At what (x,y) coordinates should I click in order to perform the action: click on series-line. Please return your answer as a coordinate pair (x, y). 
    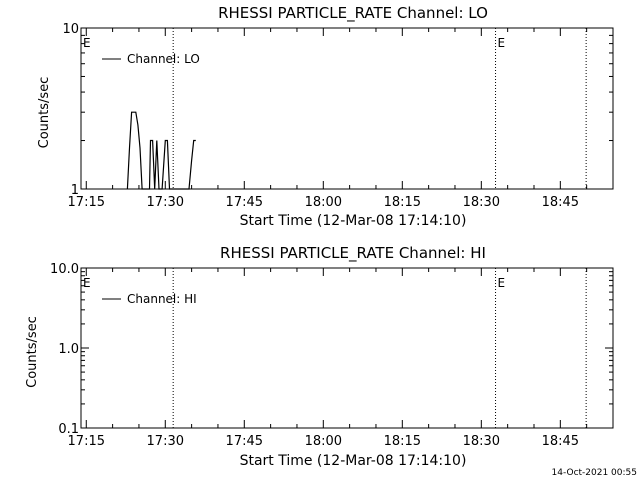
    Looking at the image, I should click on (161, 150).